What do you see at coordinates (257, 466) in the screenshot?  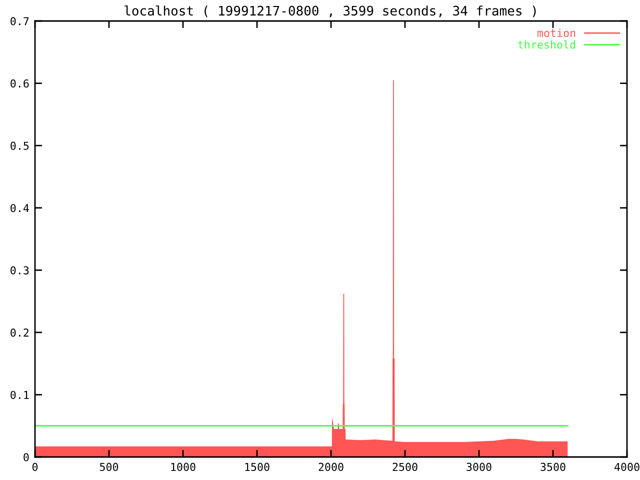 I see `x-tick-label: 1500` at bounding box center [257, 466].